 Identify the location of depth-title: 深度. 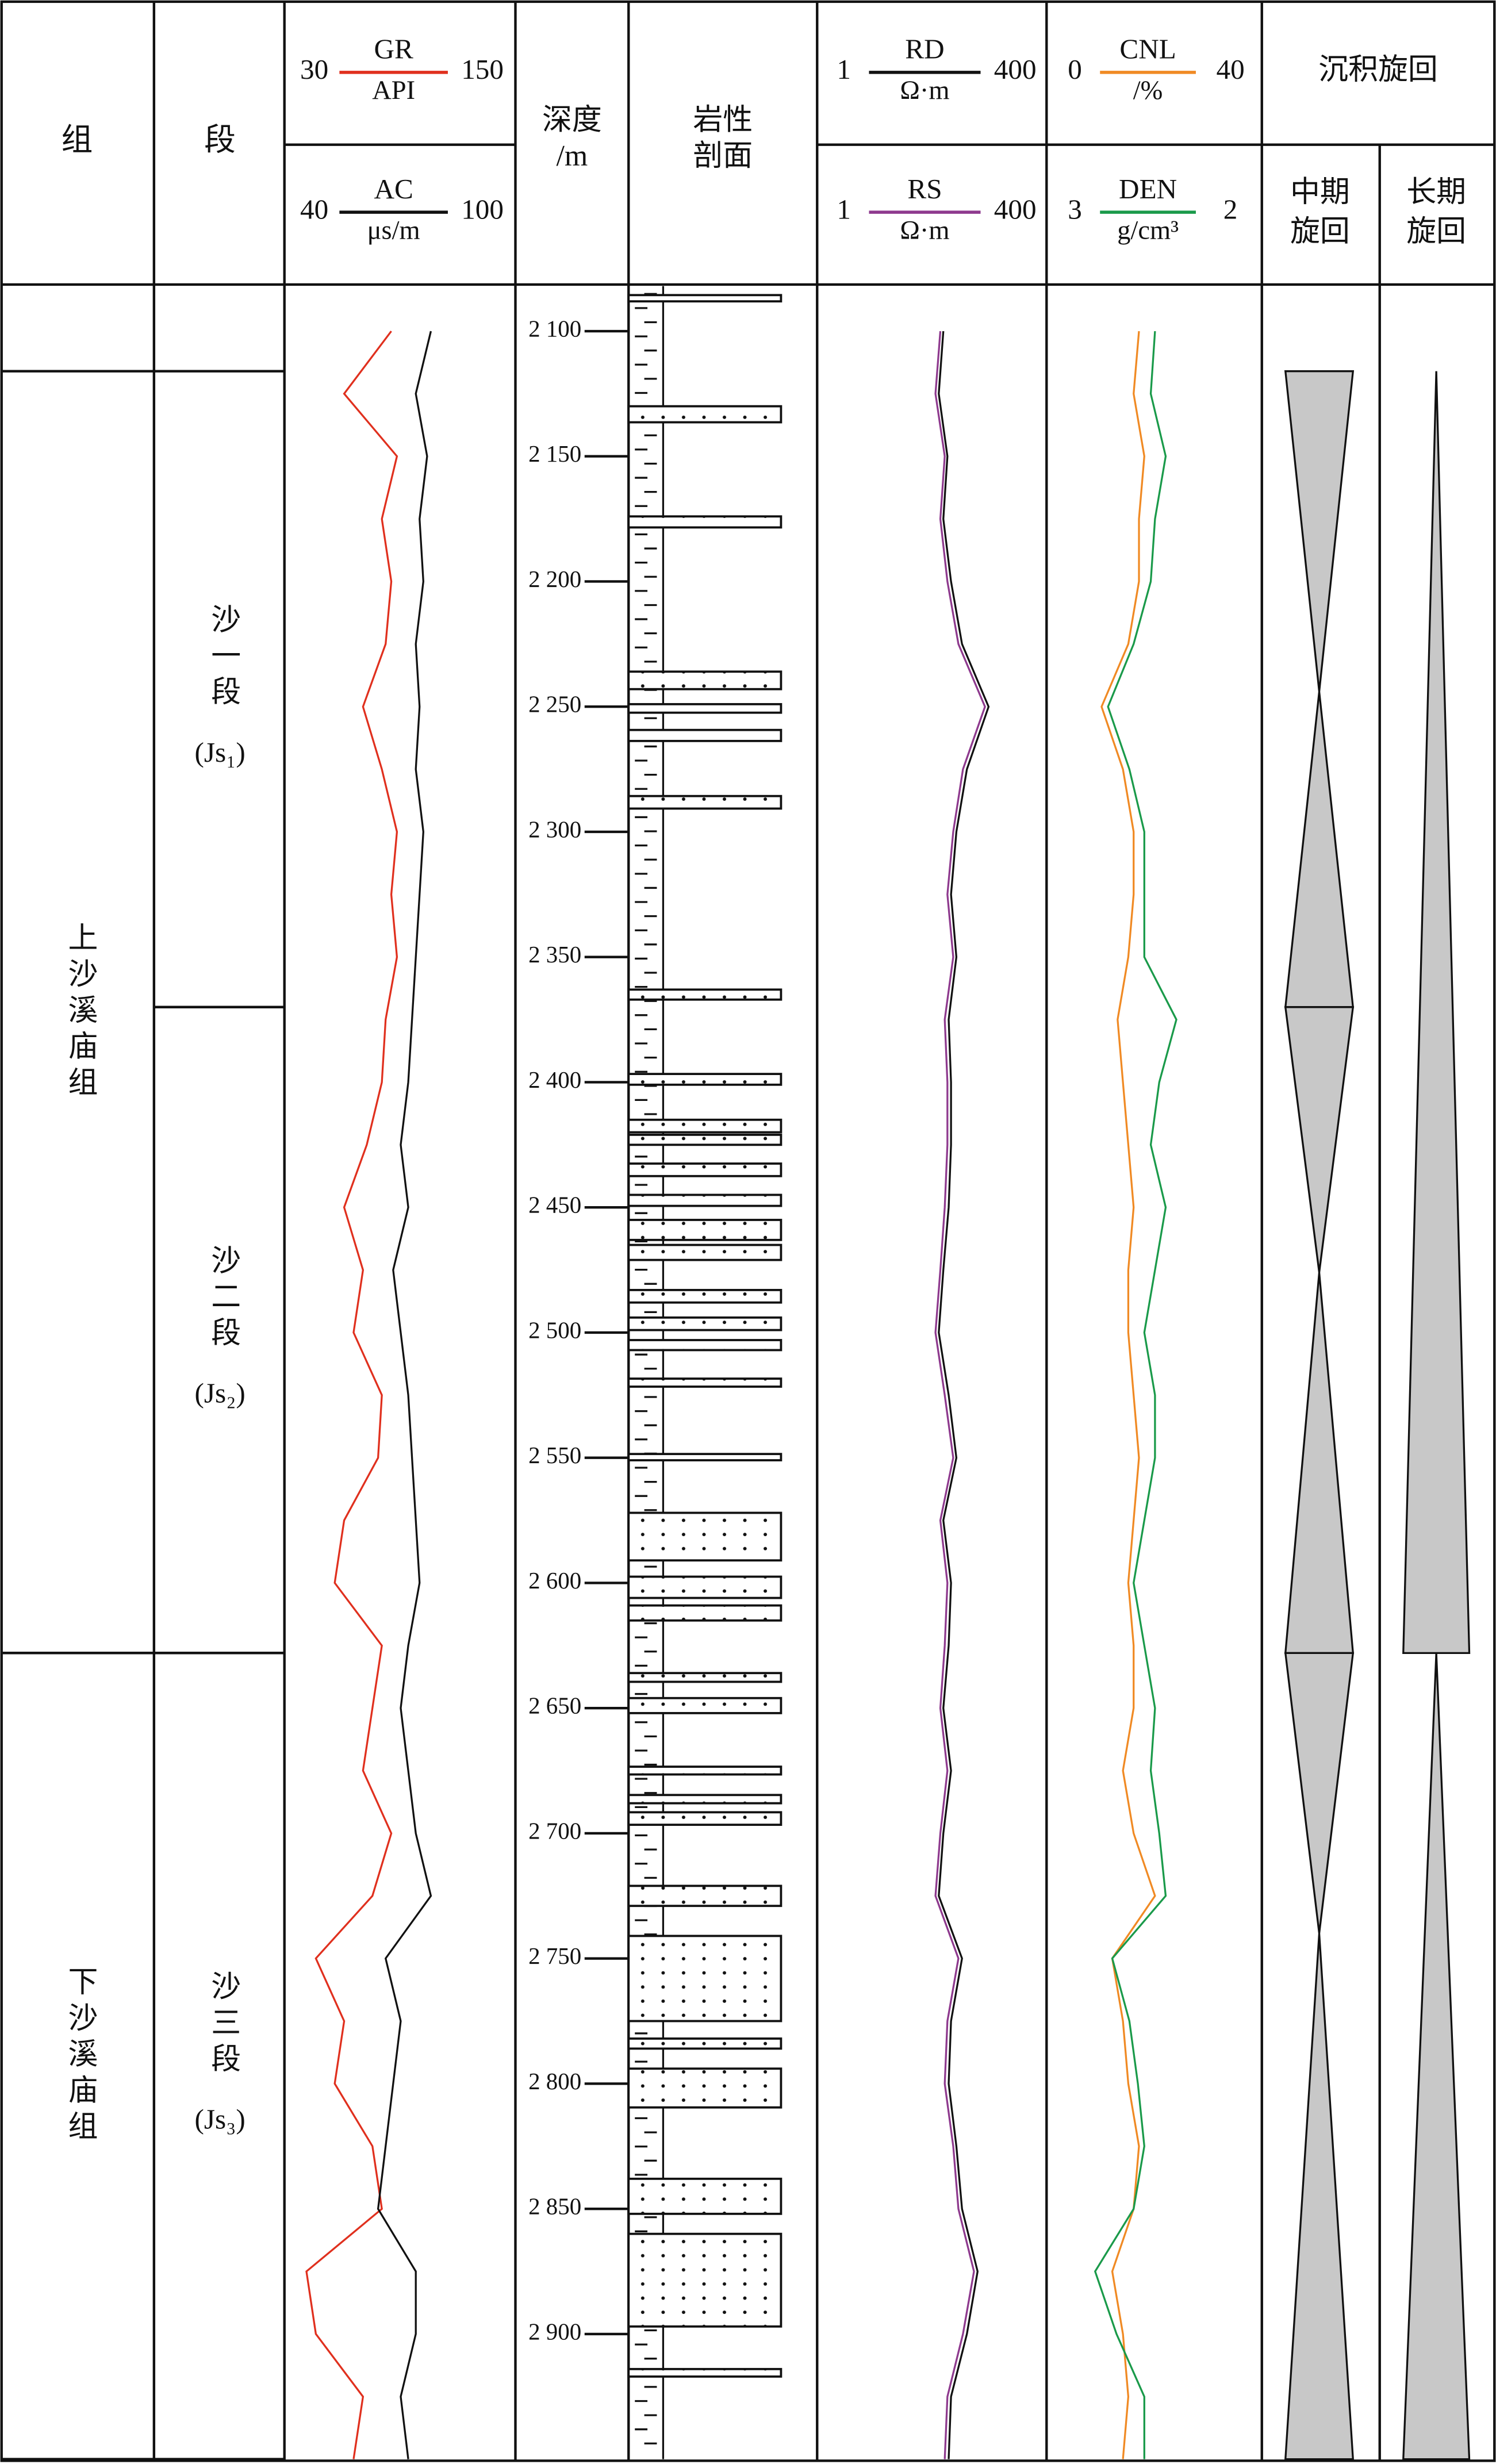
(572, 119).